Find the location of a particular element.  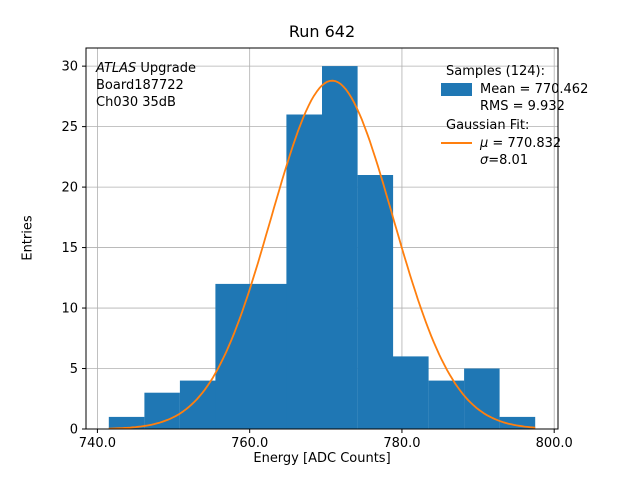

legend-gaussian-header: Gaussian Fit: is located at coordinates (488, 125).